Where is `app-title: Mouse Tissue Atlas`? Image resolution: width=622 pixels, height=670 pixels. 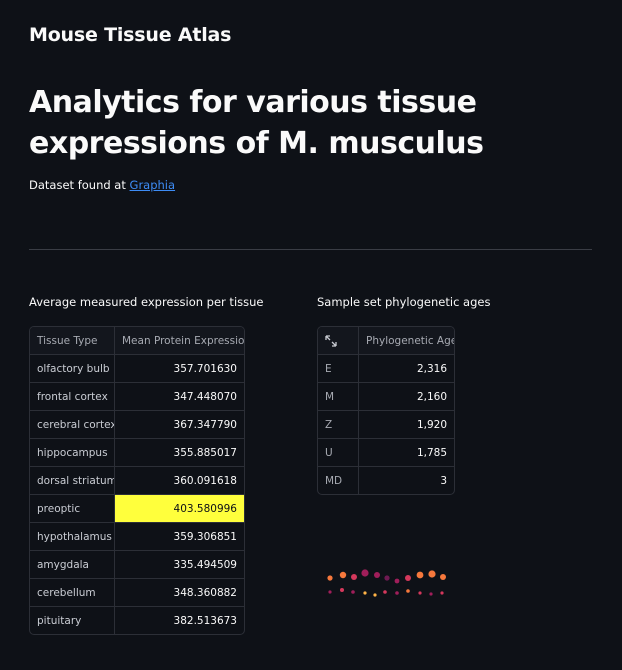 app-title: Mouse Tissue Atlas is located at coordinates (130, 35).